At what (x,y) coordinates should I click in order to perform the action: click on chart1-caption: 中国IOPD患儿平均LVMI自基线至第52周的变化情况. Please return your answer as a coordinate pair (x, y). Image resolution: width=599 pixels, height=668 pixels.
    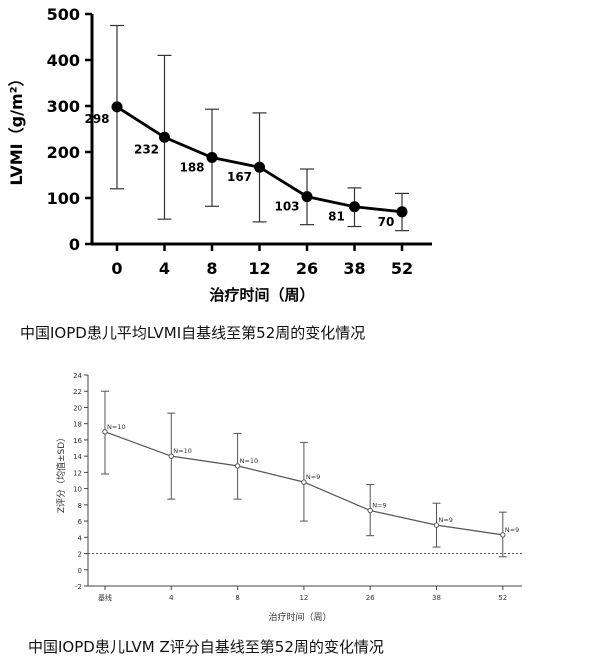
    Looking at the image, I should click on (193, 333).